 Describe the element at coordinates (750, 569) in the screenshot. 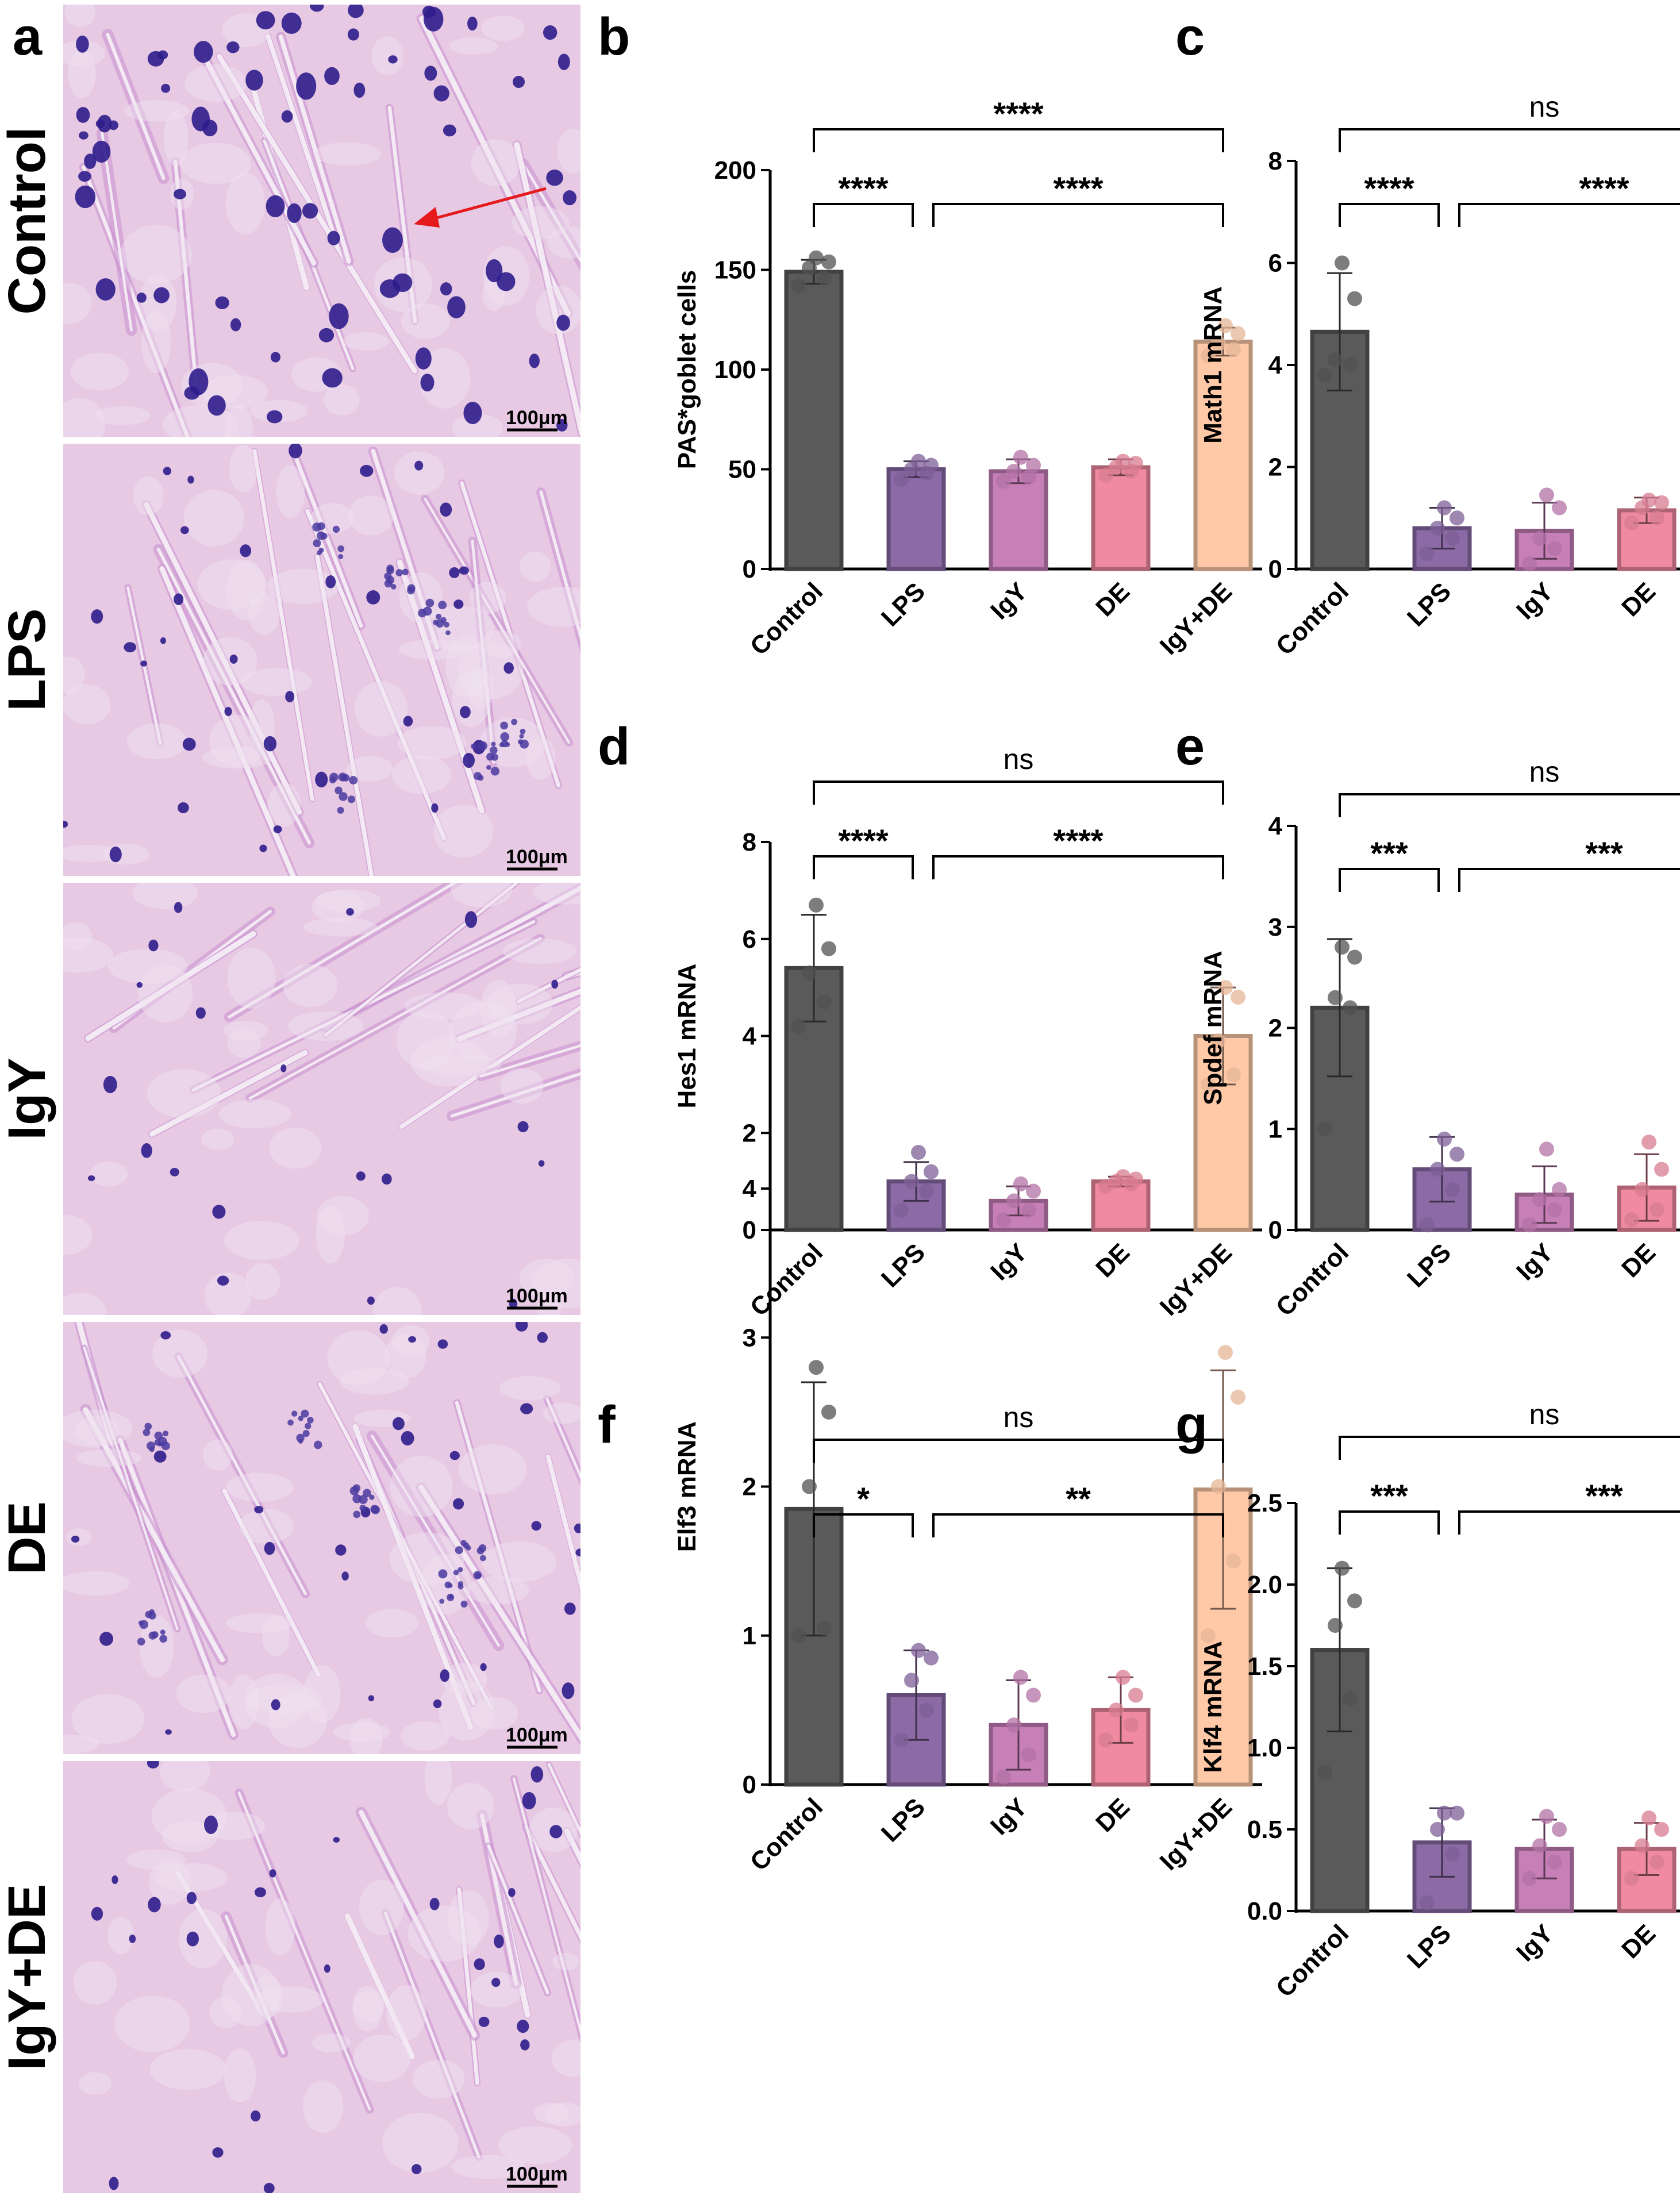

I see `y-tick-label: 0` at that location.